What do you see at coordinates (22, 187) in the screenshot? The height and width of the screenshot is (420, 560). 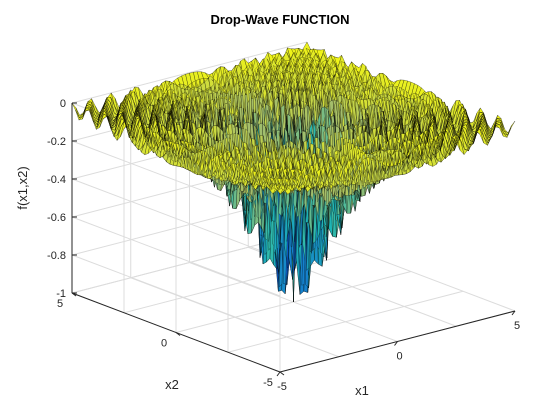 I see `z-axis-label: f(x1,x2)` at bounding box center [22, 187].